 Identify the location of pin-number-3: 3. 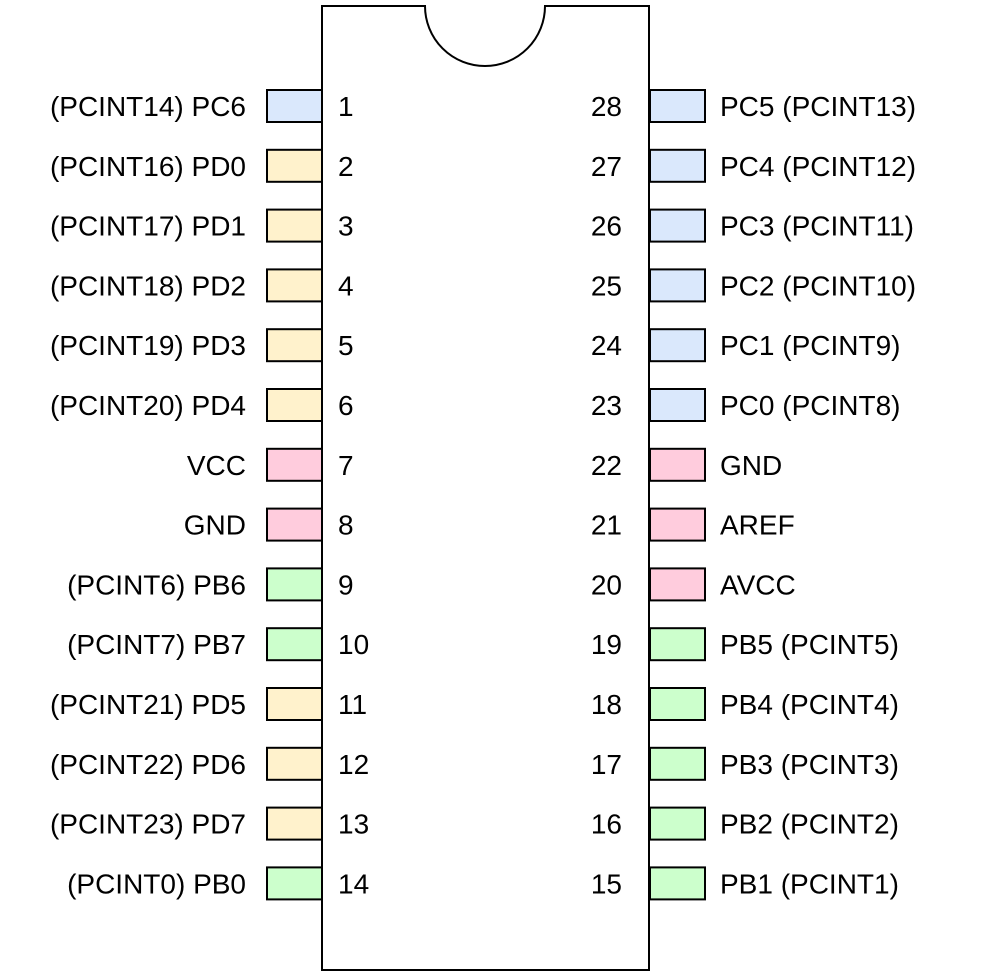
(346, 226).